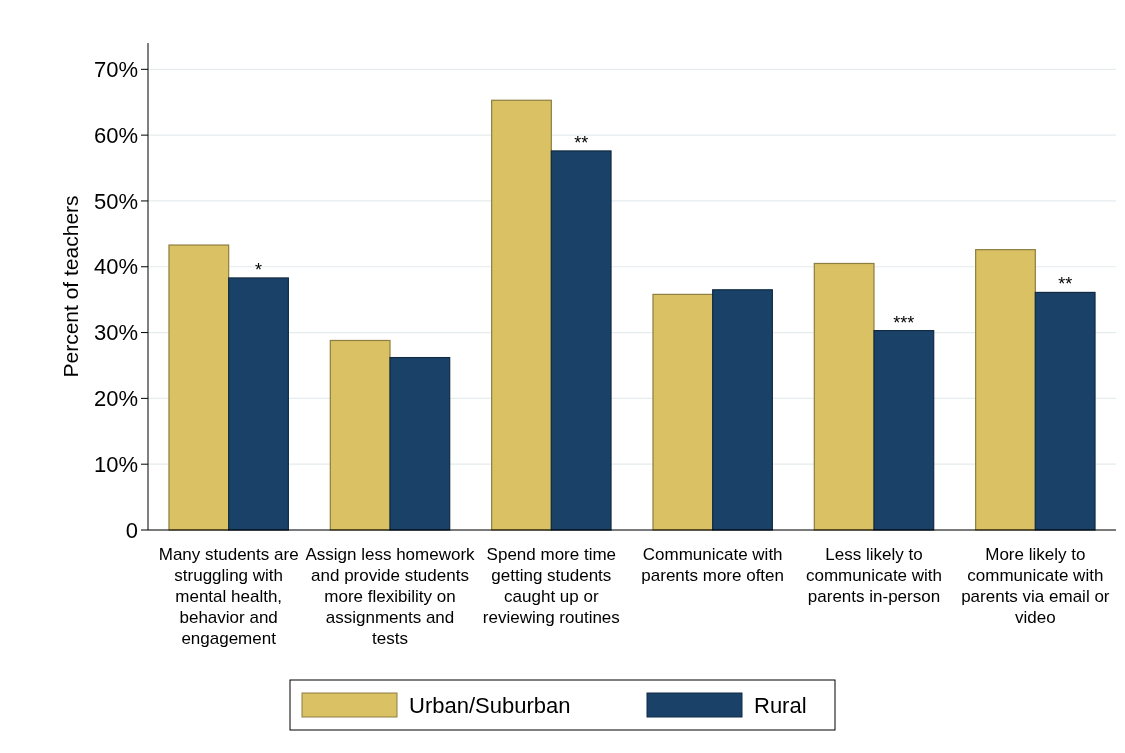  I want to click on x-tick-label: Communicate with parents more often, so click(713, 565).